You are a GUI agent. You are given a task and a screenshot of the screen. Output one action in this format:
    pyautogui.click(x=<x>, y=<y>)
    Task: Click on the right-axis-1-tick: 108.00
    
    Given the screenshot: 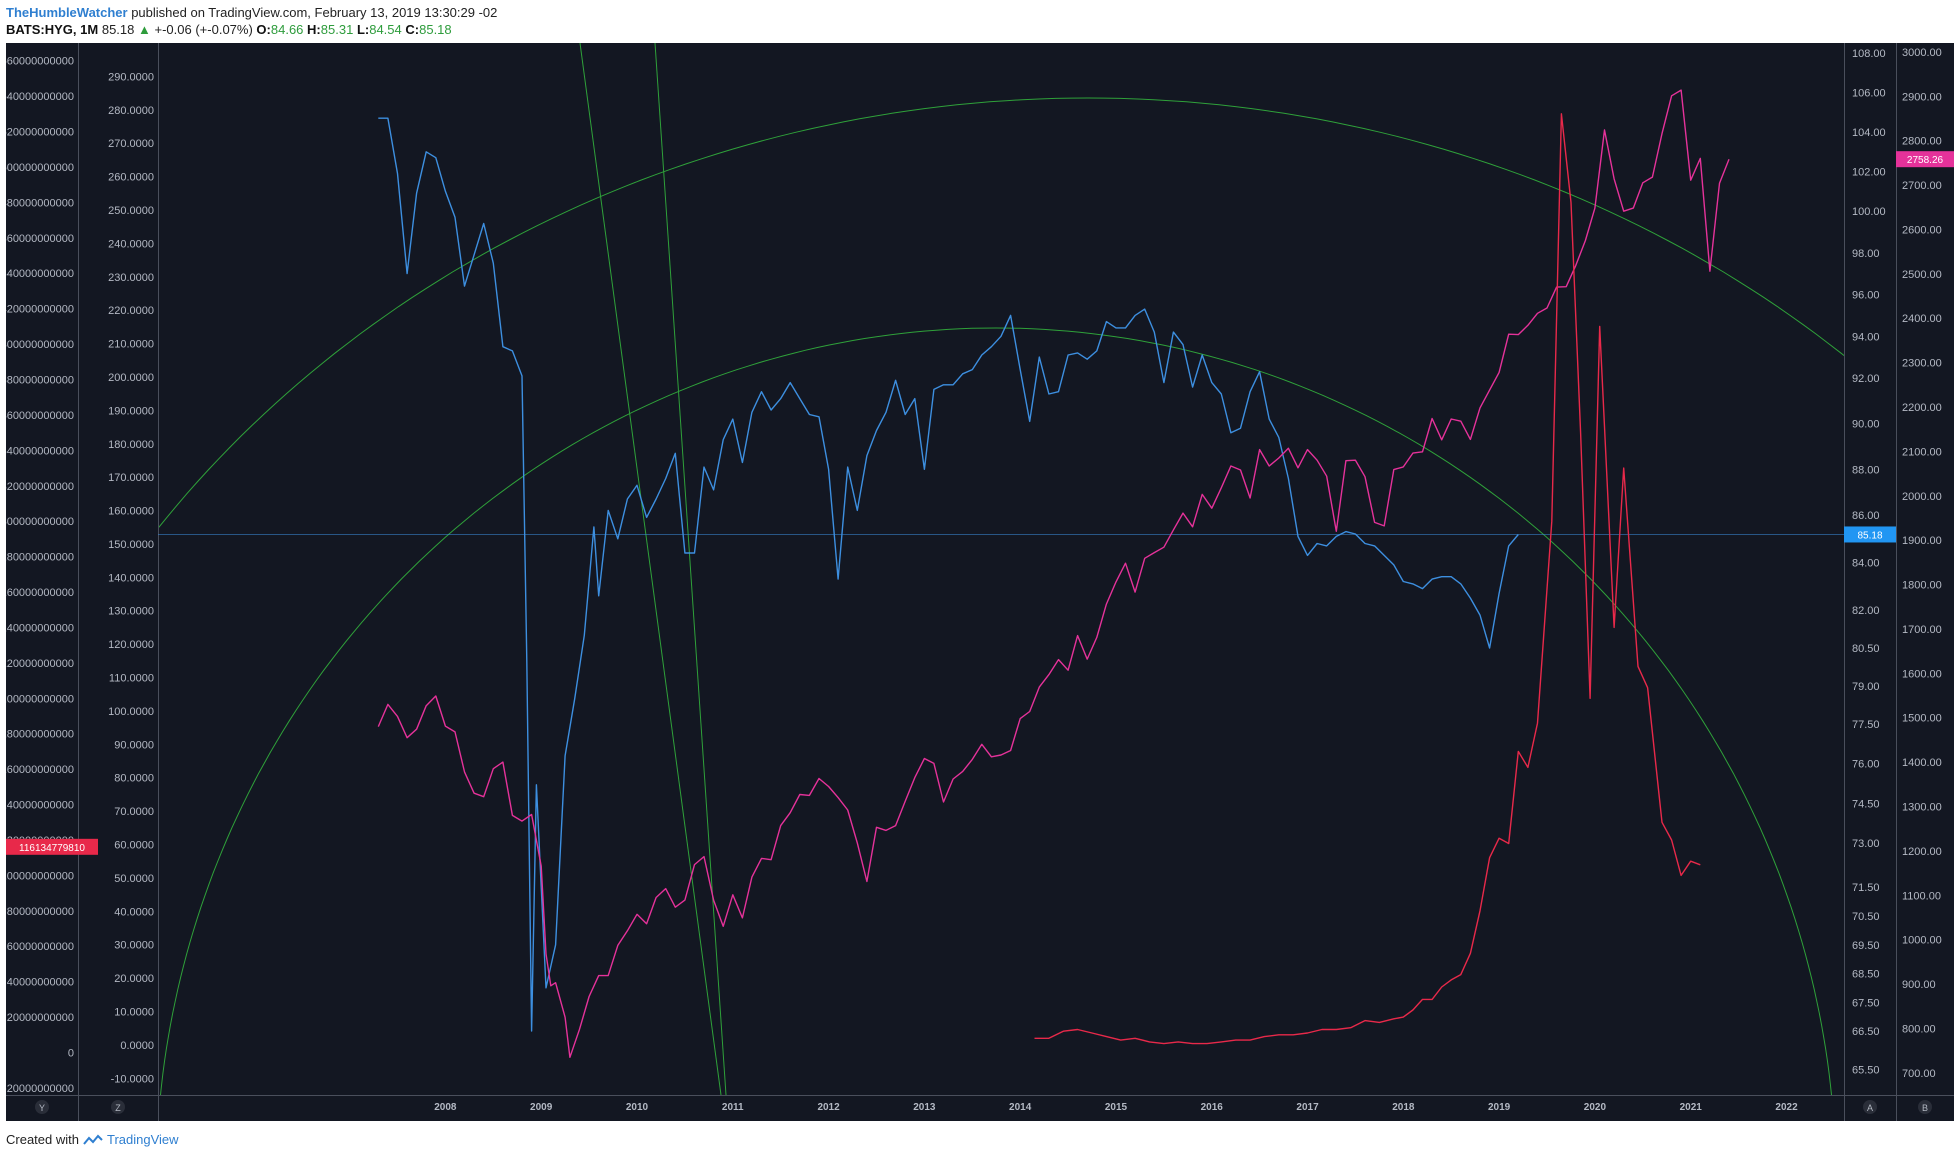 What is the action you would take?
    pyautogui.click(x=1869, y=54)
    